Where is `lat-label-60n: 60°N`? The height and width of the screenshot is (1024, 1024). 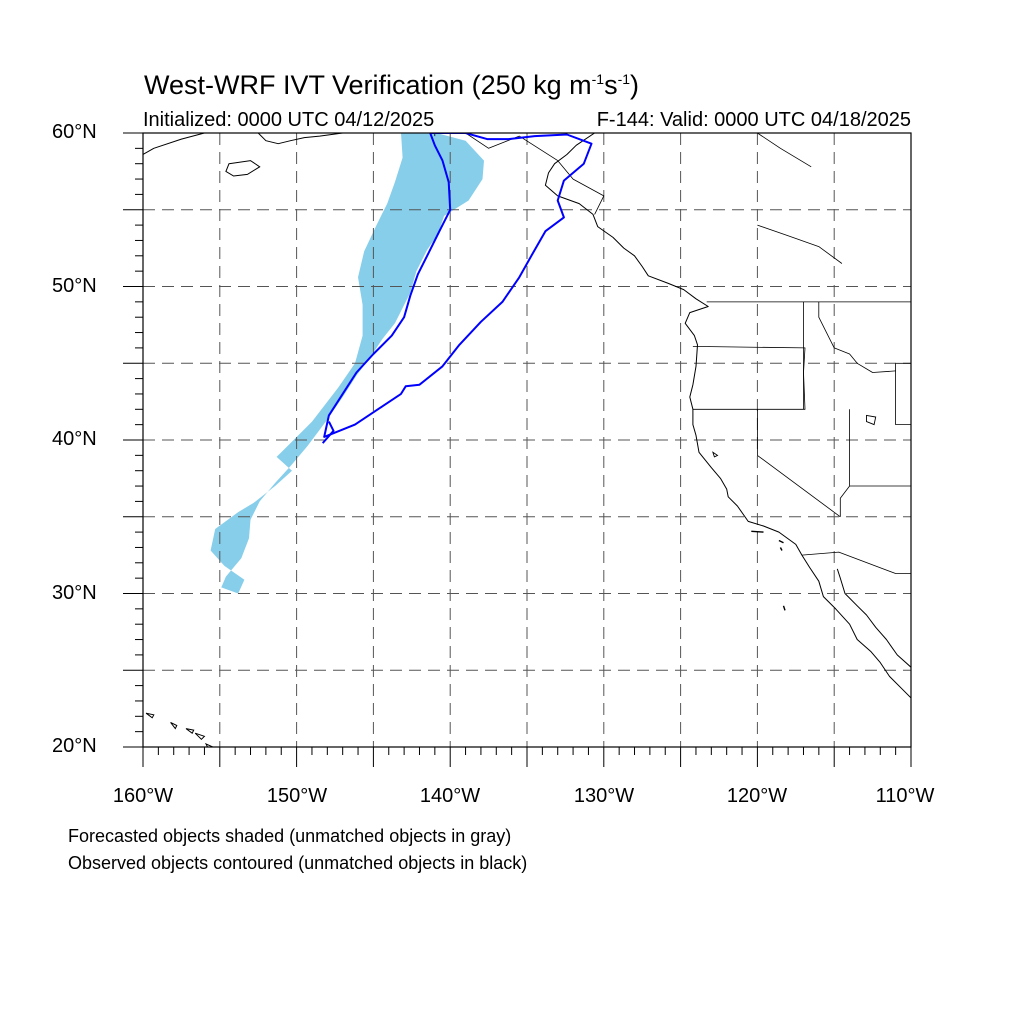
lat-label-60n: 60°N is located at coordinates (74, 132).